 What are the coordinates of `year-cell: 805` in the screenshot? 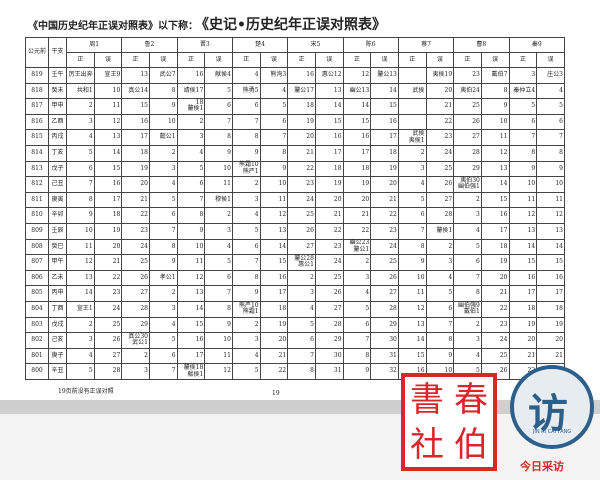 It's located at (37, 293).